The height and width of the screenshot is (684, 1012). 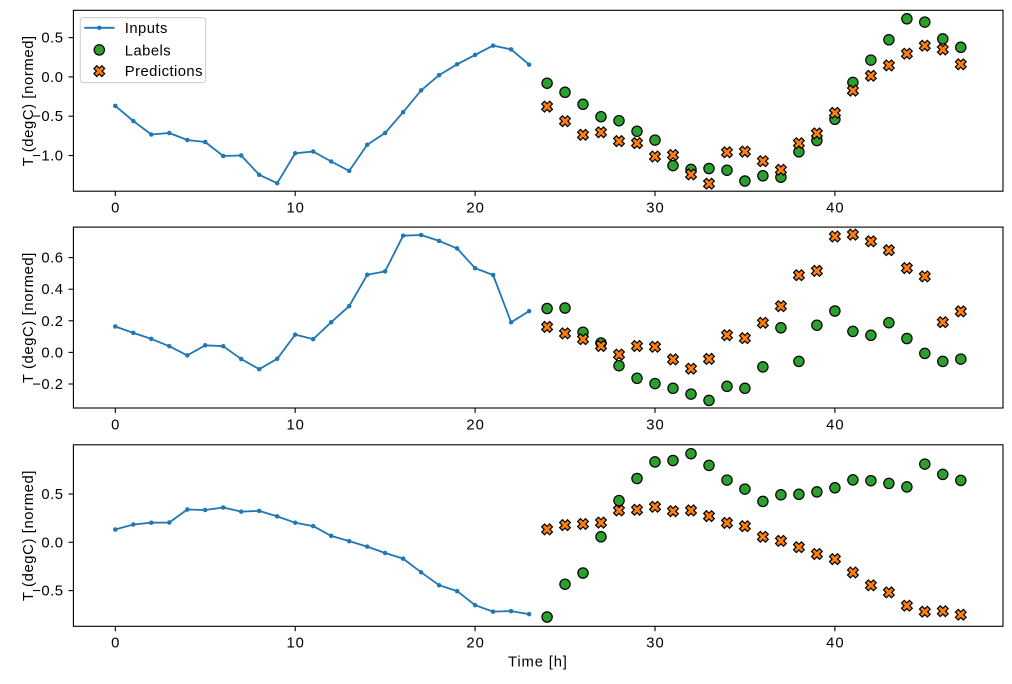 I want to click on svg-text: Inputs, so click(x=146, y=29).